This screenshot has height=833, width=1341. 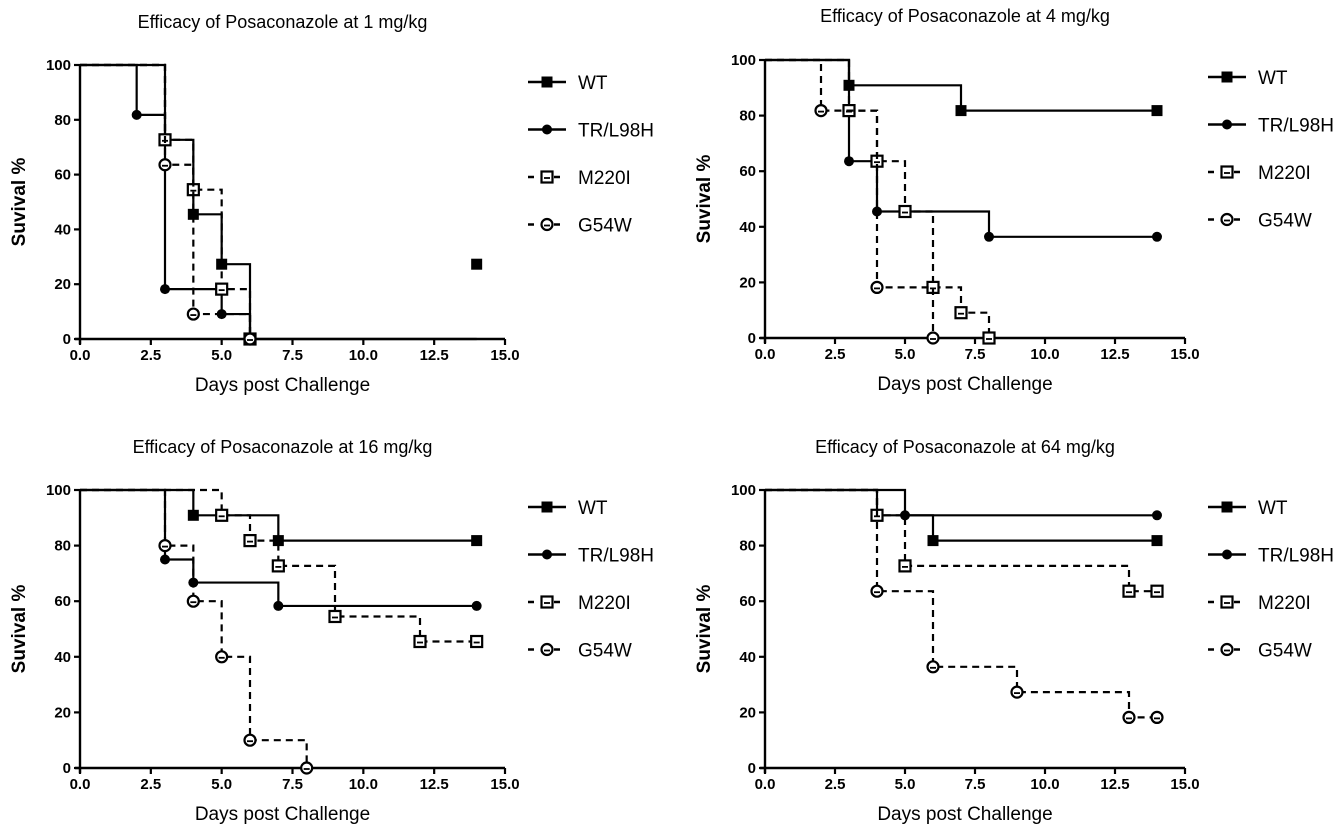 I want to click on y-axis-title: Suvival %, so click(x=19, y=202).